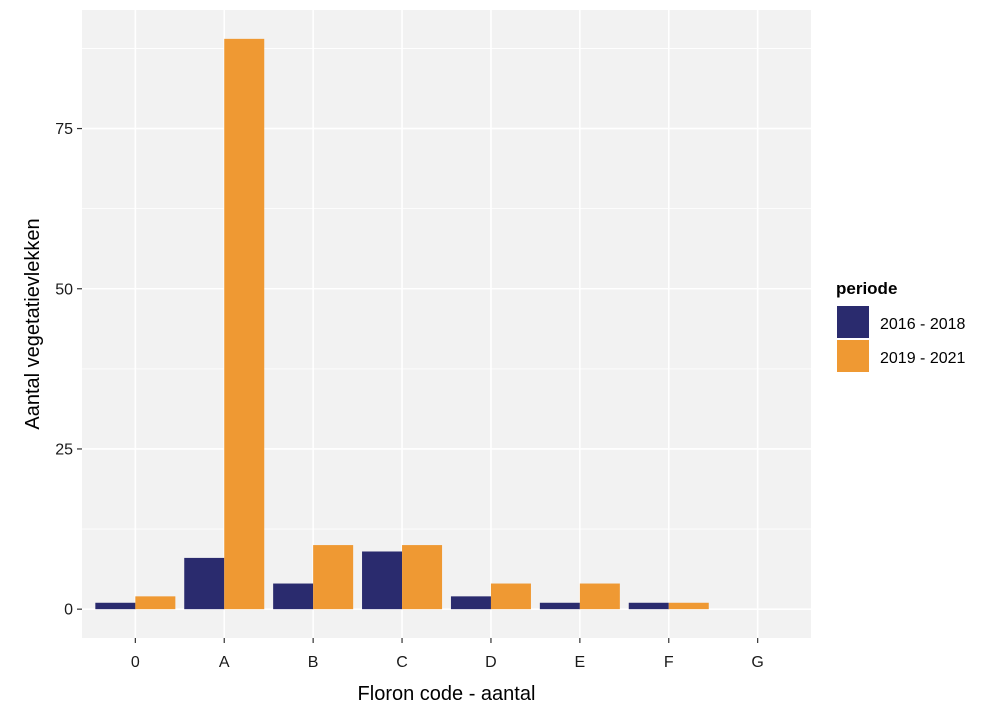  What do you see at coordinates (64, 289) in the screenshot?
I see `y-tick-label: 50` at bounding box center [64, 289].